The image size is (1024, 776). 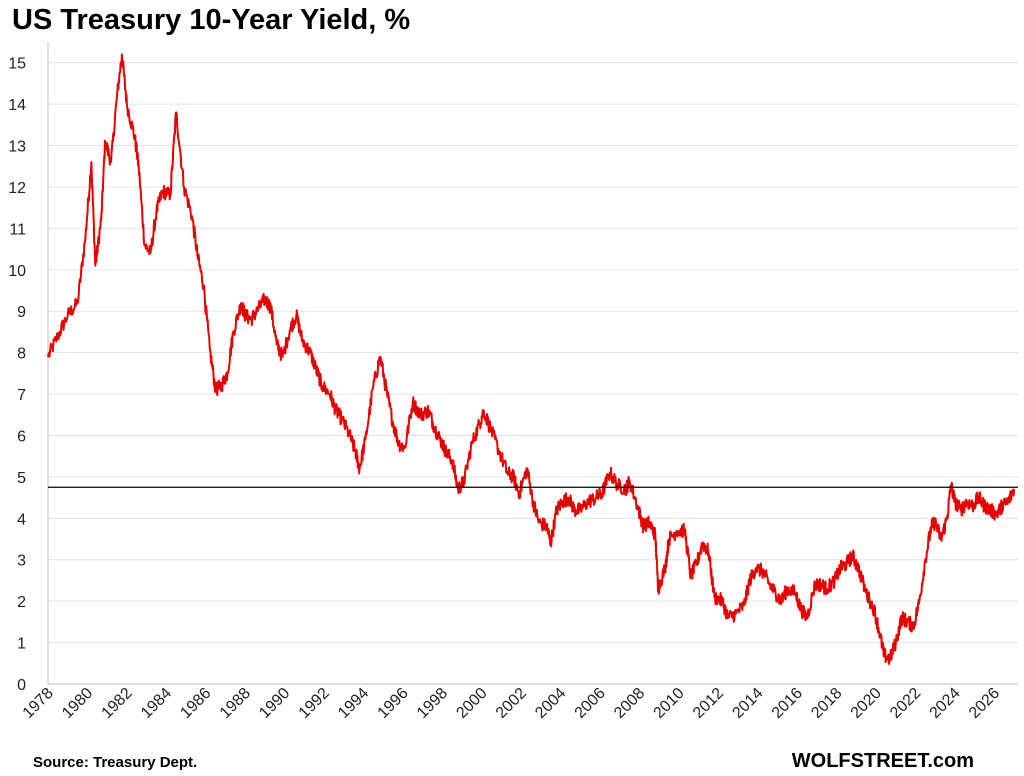 I want to click on y-tick-label: 0, so click(x=21, y=685).